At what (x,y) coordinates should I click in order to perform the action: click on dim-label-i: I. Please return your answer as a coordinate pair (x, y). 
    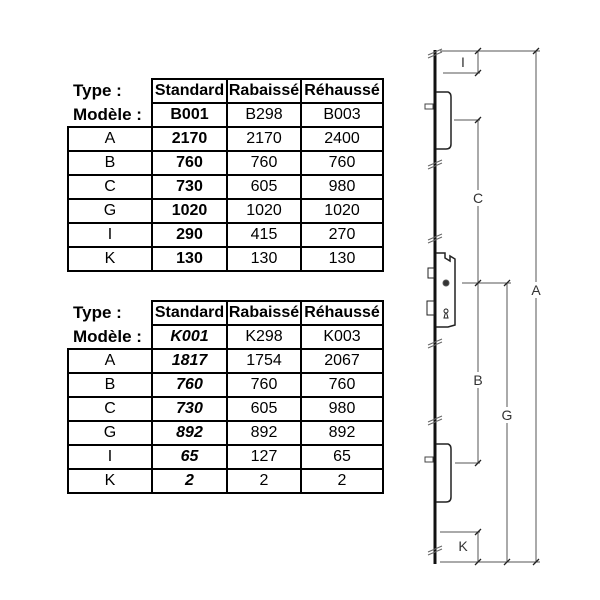
    Looking at the image, I should click on (463, 62).